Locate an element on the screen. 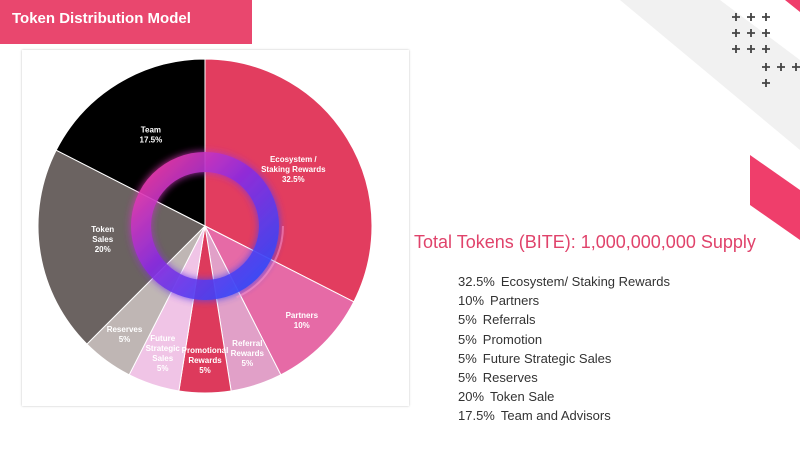  slice-label: Referral Rewards 5% is located at coordinates (248, 353).